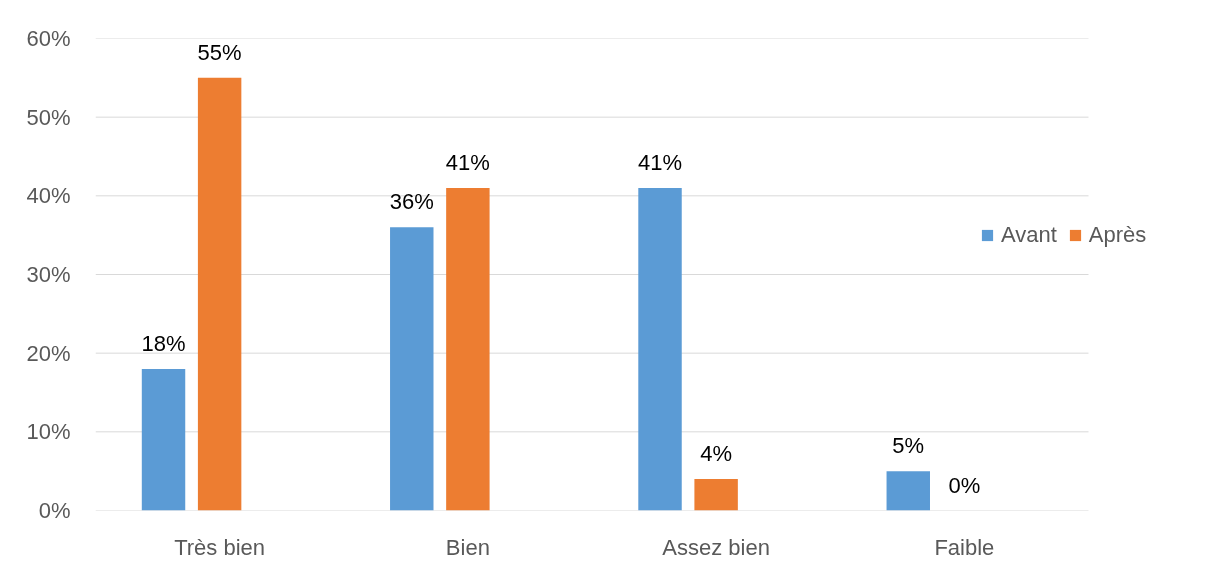 This screenshot has height=572, width=1222. Describe the element at coordinates (48, 38) in the screenshot. I see `y-tick-label: 60%` at that location.